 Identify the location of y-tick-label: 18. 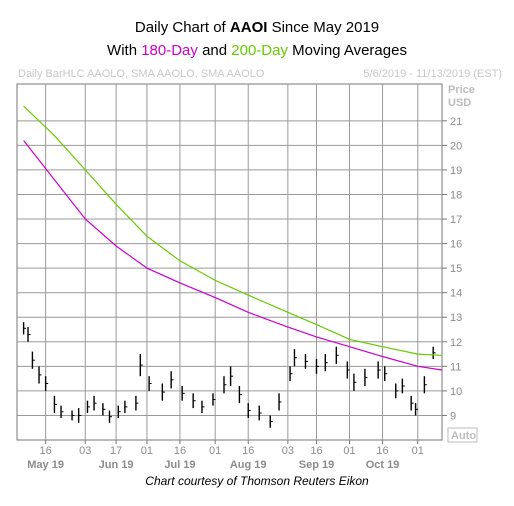
(456, 195).